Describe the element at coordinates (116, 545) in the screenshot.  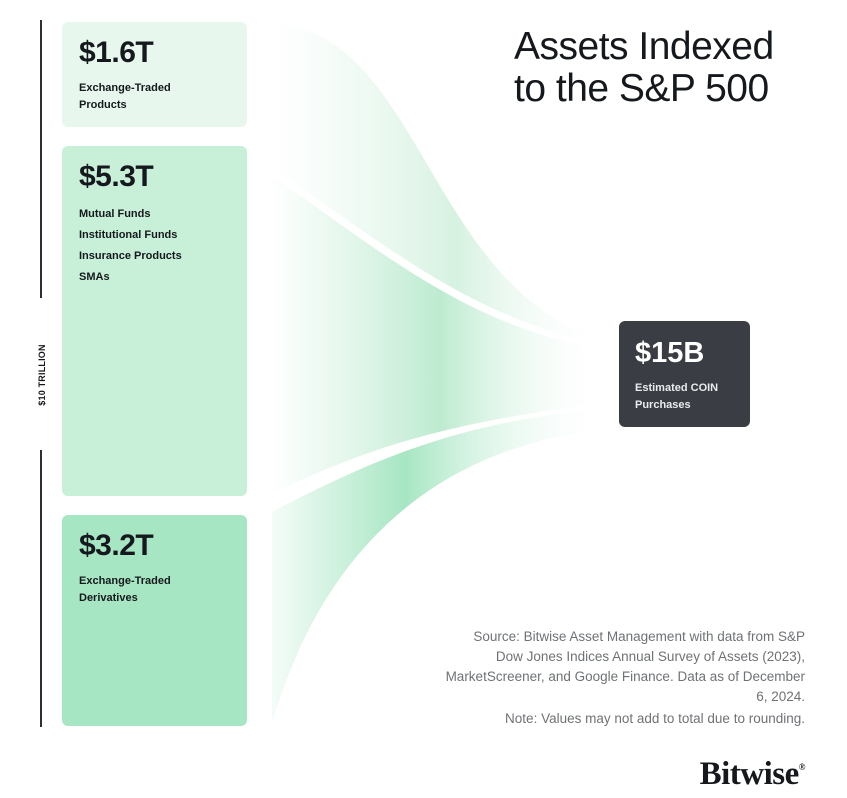
I see `category-value: $3.2T` at that location.